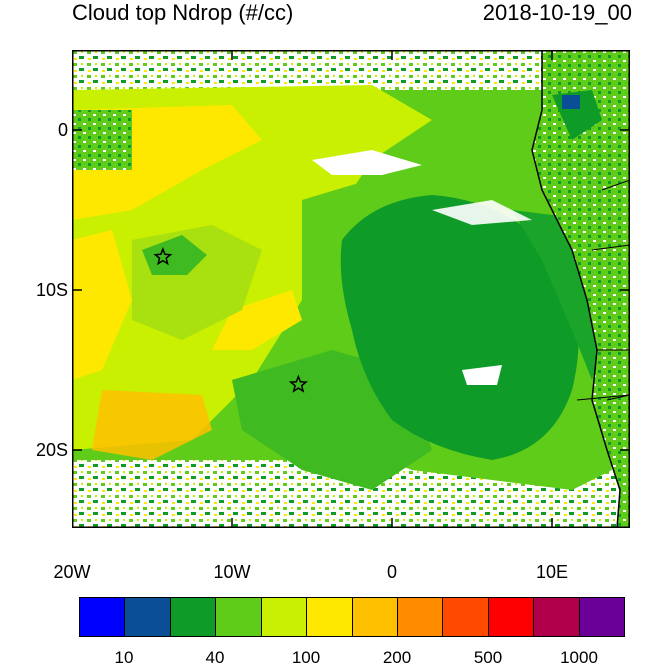  What do you see at coordinates (215, 657) in the screenshot?
I see `colorbar-label-40: 40` at bounding box center [215, 657].